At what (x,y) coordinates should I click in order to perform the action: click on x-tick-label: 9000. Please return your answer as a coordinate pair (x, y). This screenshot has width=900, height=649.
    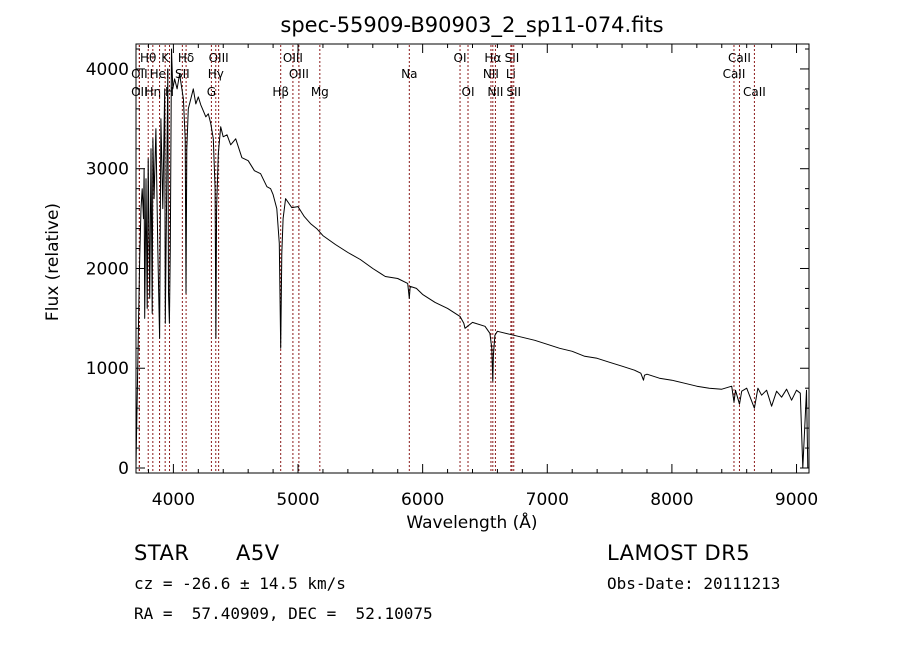
    Looking at the image, I should click on (796, 500).